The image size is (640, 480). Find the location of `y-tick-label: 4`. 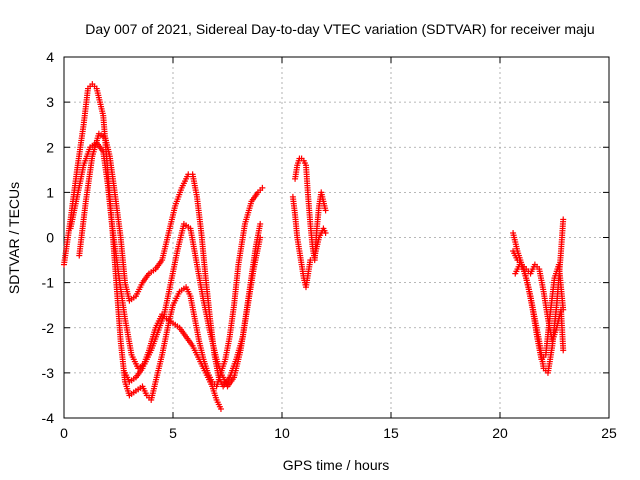

y-tick-label: 4 is located at coordinates (50, 57).